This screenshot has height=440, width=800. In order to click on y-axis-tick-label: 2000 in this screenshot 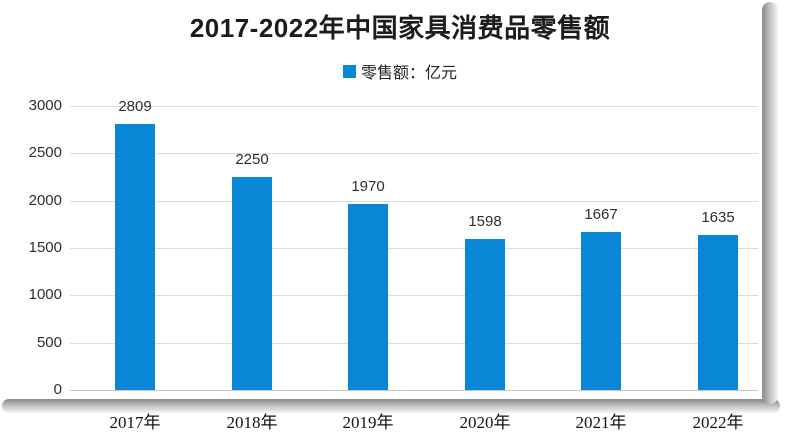, I will do `click(45, 200)`.